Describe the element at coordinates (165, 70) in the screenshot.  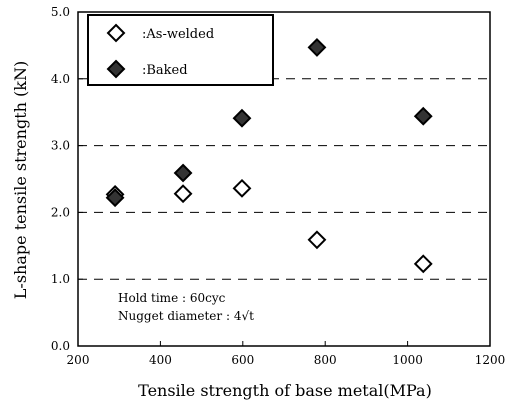
I see `legend-label-baked: :Baked` at that location.